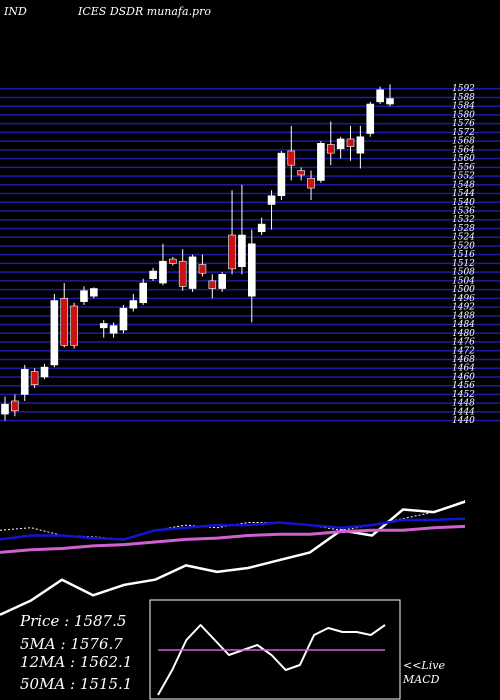  I want to click on y-tick-label: 1528, so click(463, 229).